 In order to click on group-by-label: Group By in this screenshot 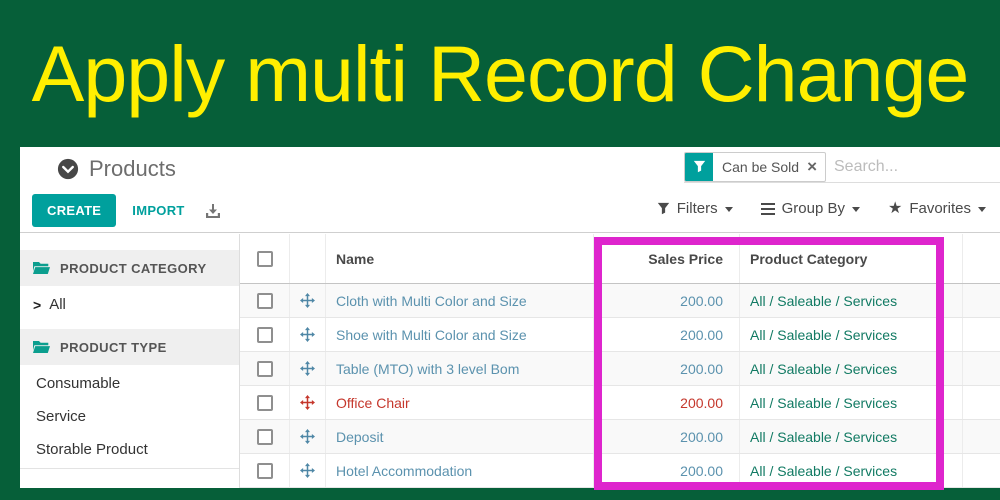, I will do `click(813, 208)`.